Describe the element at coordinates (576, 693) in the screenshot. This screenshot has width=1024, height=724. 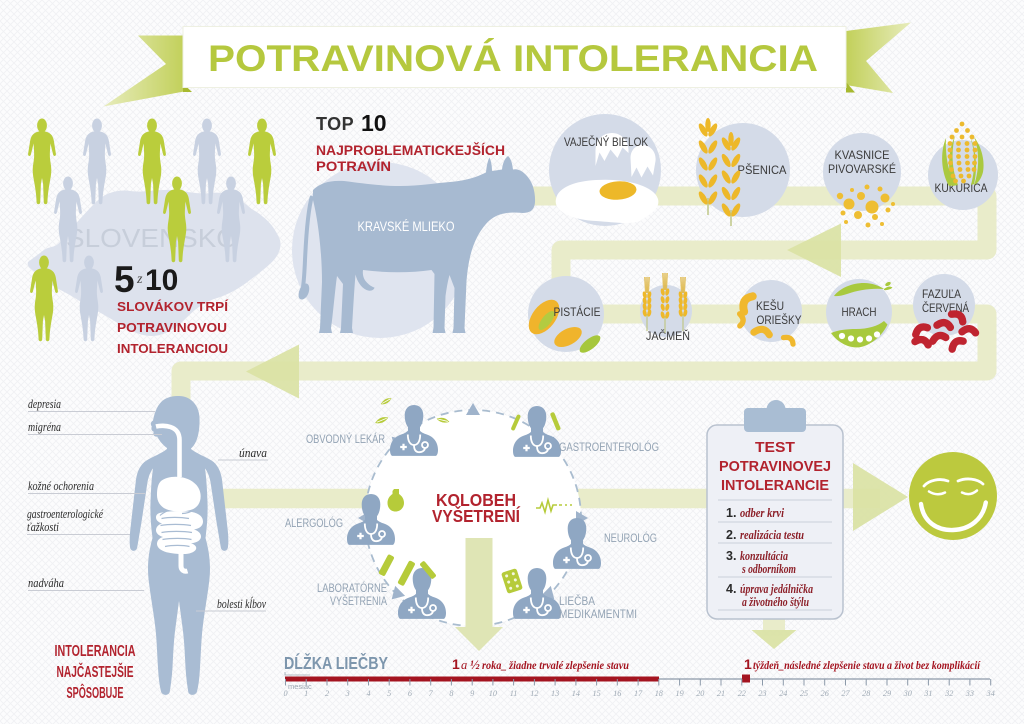
I see `svg-text: 14` at that location.